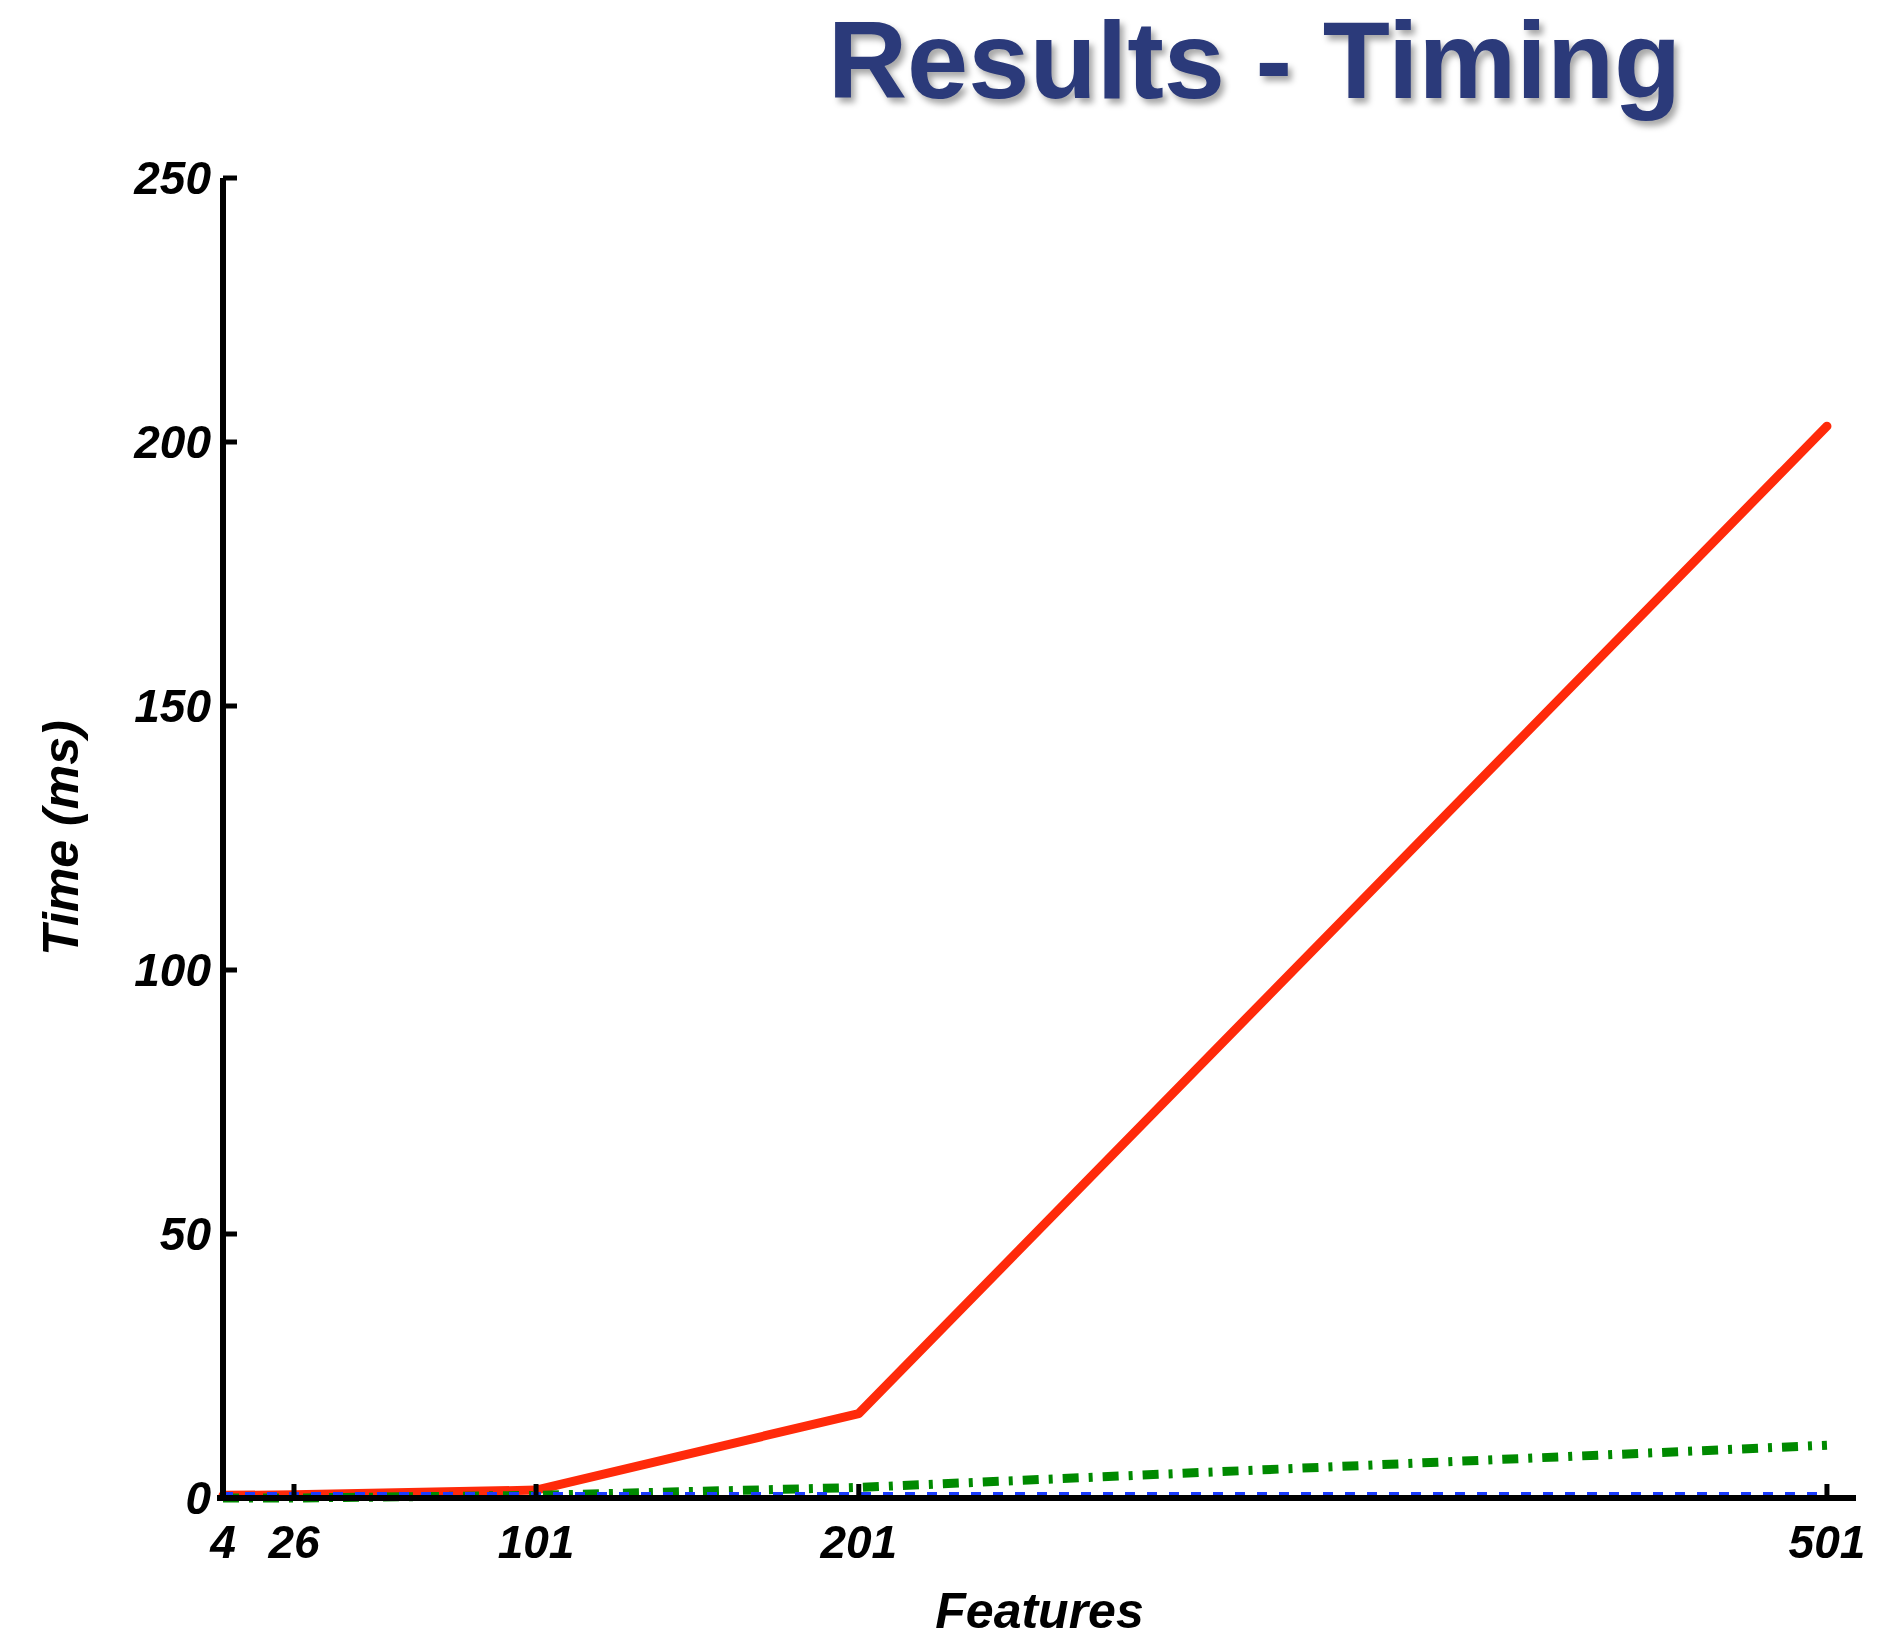 This screenshot has width=1894, height=1649. I want to click on y-tick-label: 250, so click(172, 178).